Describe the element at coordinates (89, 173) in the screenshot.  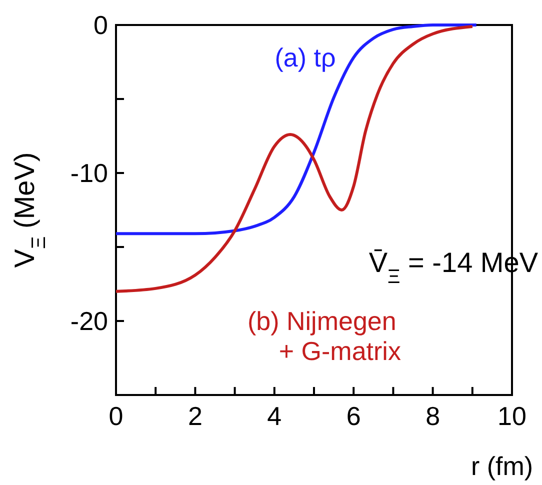
I see `y-tick-label: -10` at that location.